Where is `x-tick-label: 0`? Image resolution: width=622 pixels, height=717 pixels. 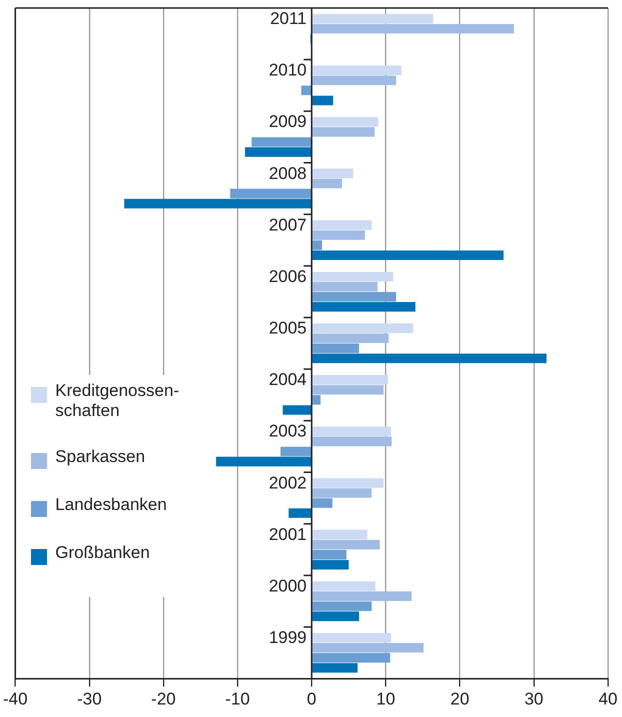 x-tick-label: 0 is located at coordinates (311, 698).